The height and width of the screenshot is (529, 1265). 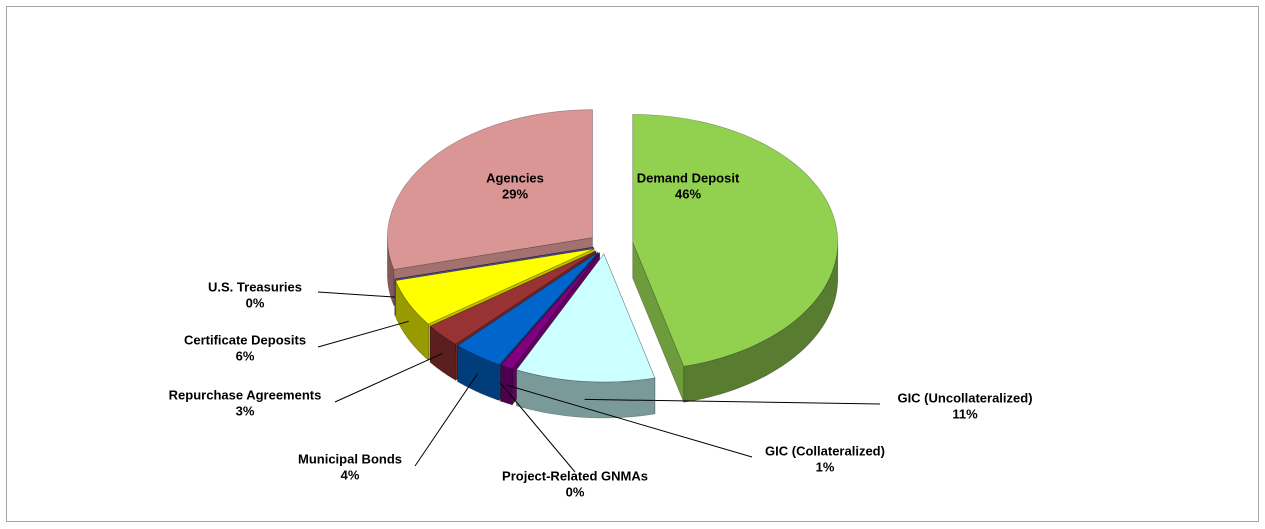 What do you see at coordinates (515, 177) in the screenshot?
I see `slice-label: Agencies` at bounding box center [515, 177].